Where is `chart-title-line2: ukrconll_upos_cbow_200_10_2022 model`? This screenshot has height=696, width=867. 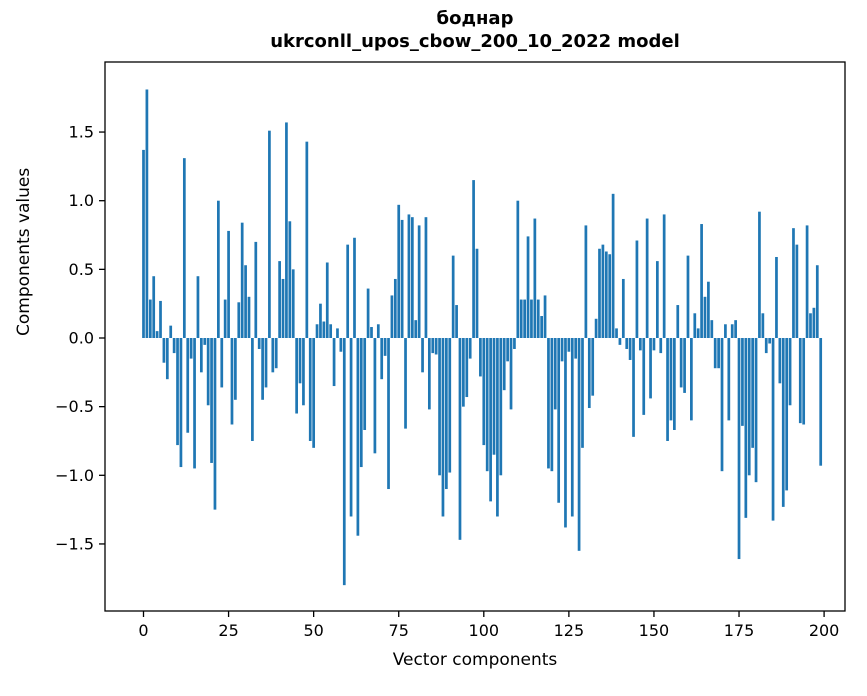
chart-title-line2: ukrconll_upos_cbow_200_10_2022 model is located at coordinates (475, 41).